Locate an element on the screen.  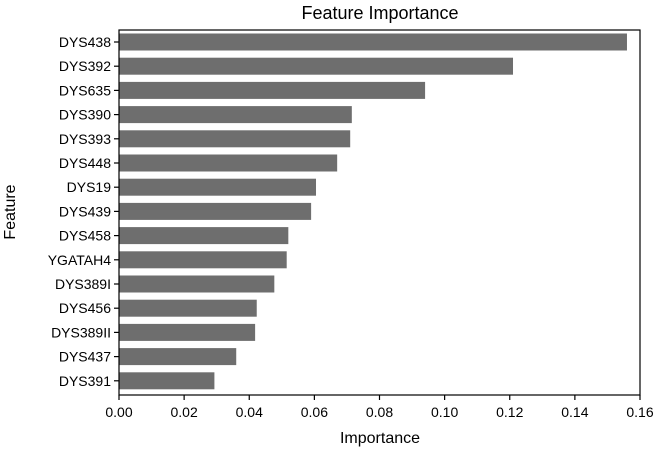
bar-dys392 is located at coordinates (316, 66).